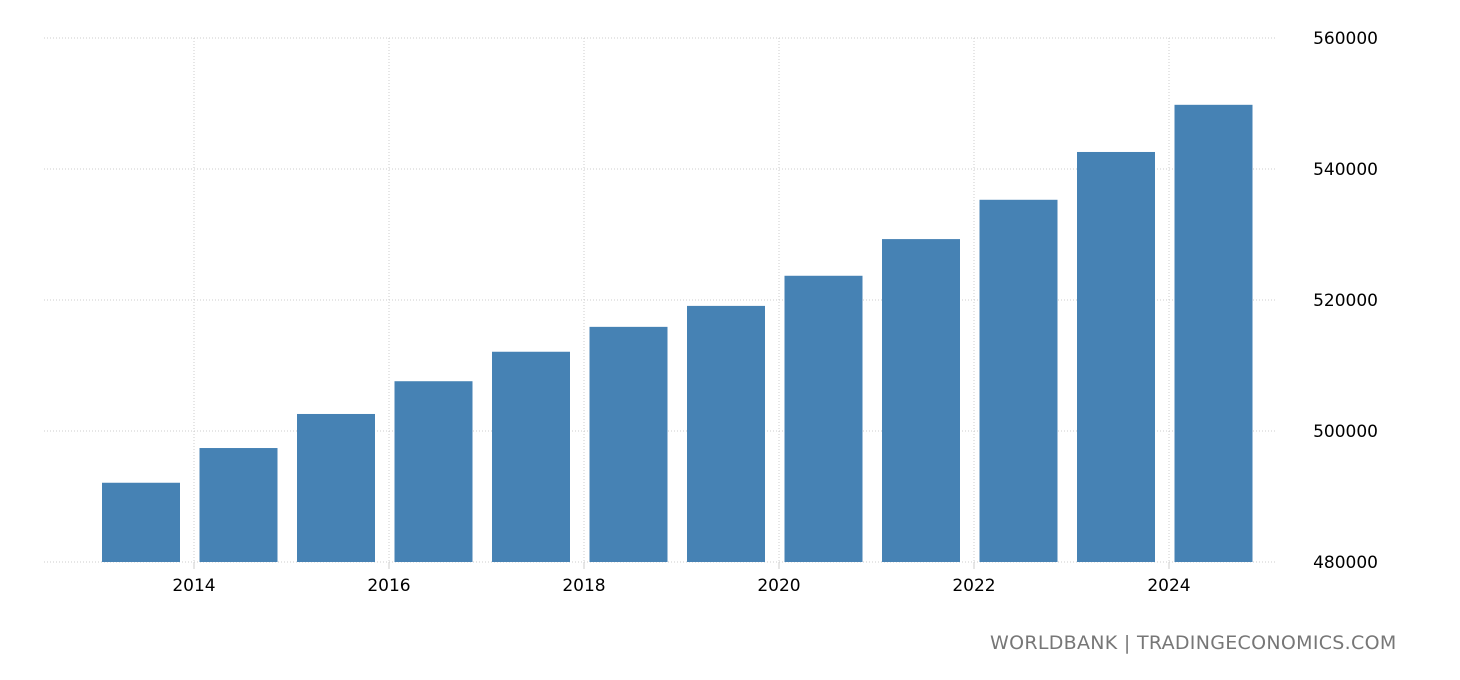 The height and width of the screenshot is (680, 1460). I want to click on x-tick-label: 2018, so click(583, 586).